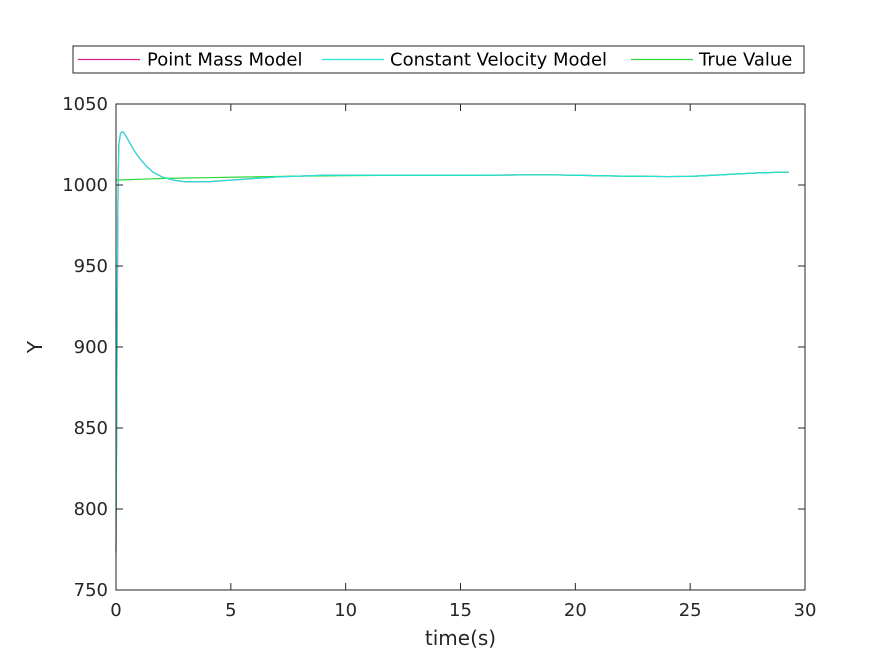 The width and height of the screenshot is (891, 656). Describe the element at coordinates (225, 60) in the screenshot. I see `legend-label-point-mass-model: Point Mass Model` at that location.